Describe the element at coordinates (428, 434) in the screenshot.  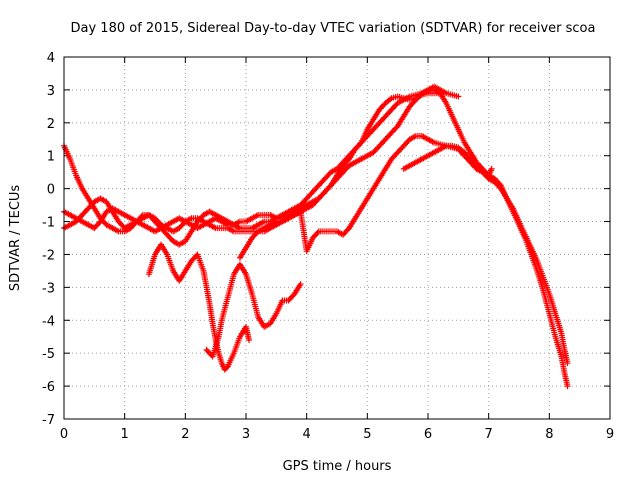
I see `x-tick-label: 6` at that location.